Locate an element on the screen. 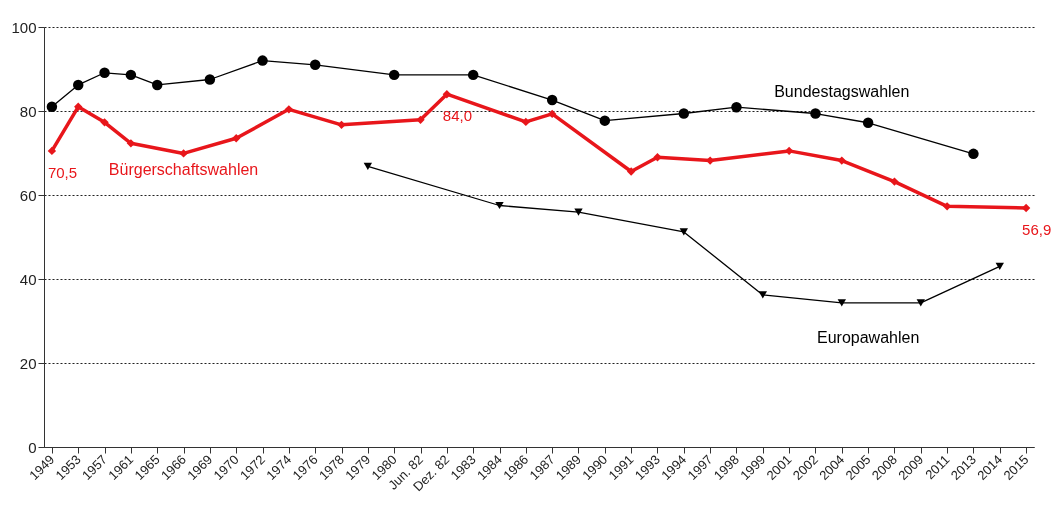 Image resolution: width=1057 pixels, height=505 pixels. y-tick-label: 60 is located at coordinates (28, 195).